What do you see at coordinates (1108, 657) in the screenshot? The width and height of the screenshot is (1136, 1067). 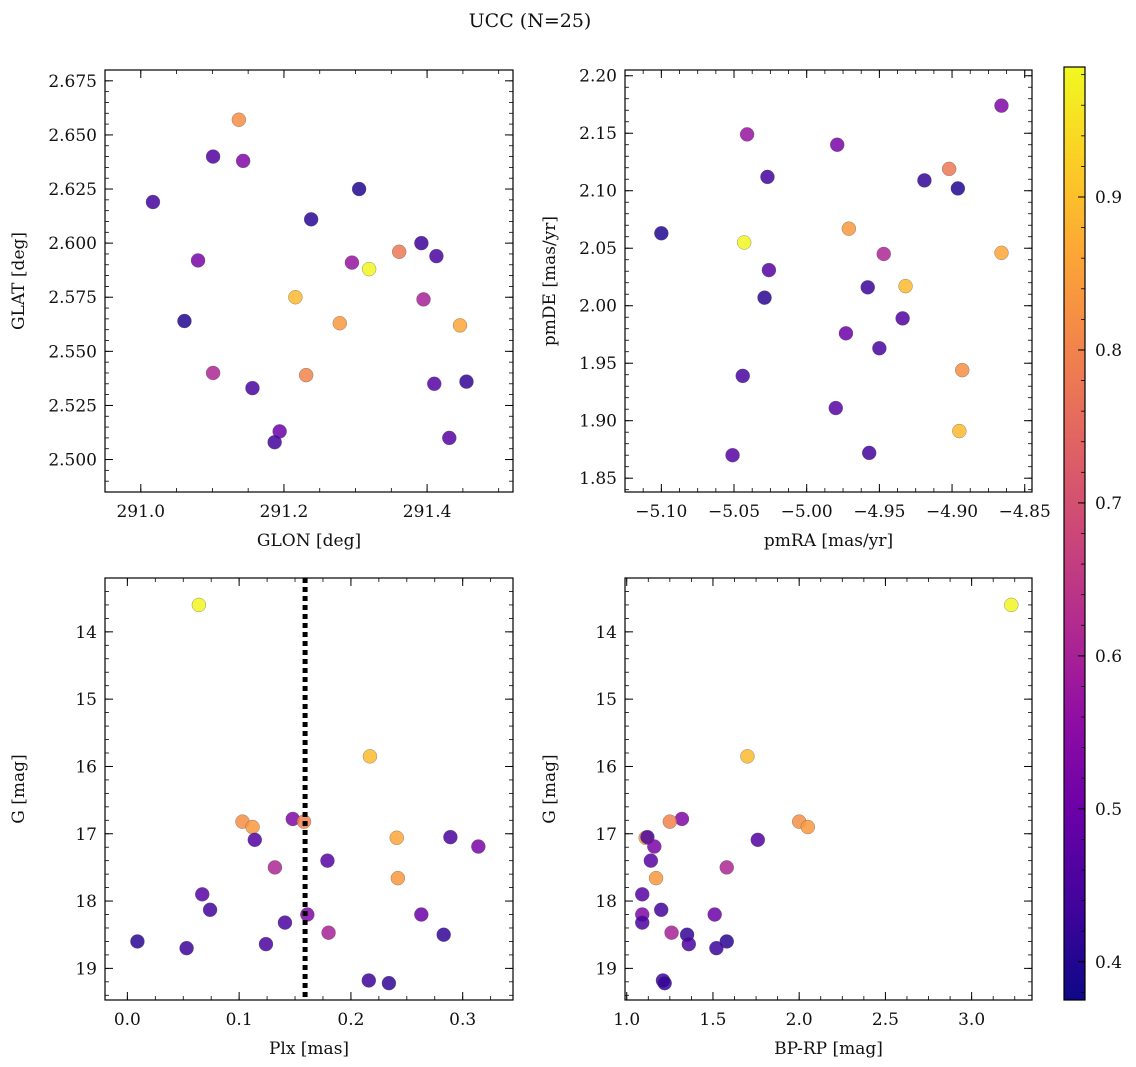 I see `colorbar-tick-label: 0.6` at bounding box center [1108, 657].